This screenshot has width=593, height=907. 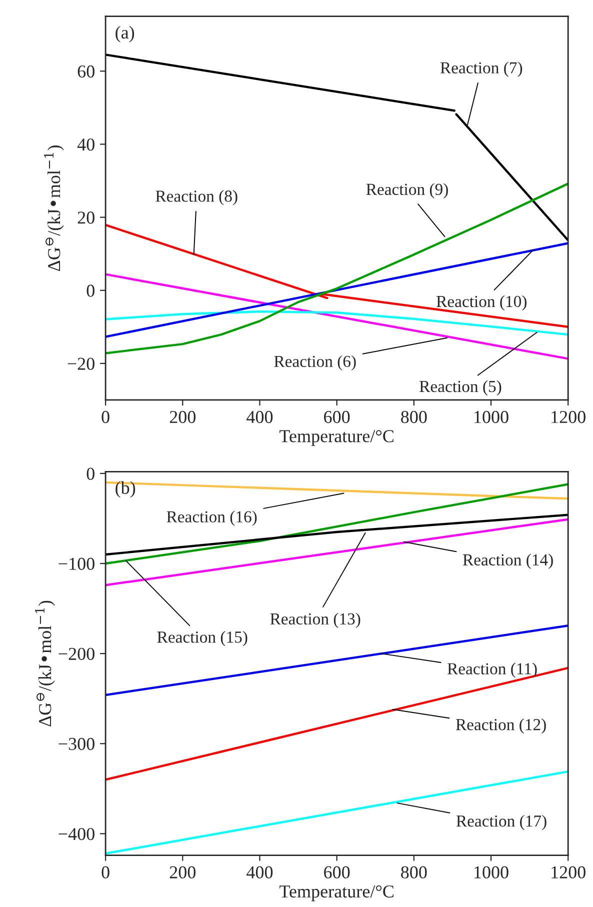 I want to click on annotation: Reaction (13), so click(x=315, y=620).